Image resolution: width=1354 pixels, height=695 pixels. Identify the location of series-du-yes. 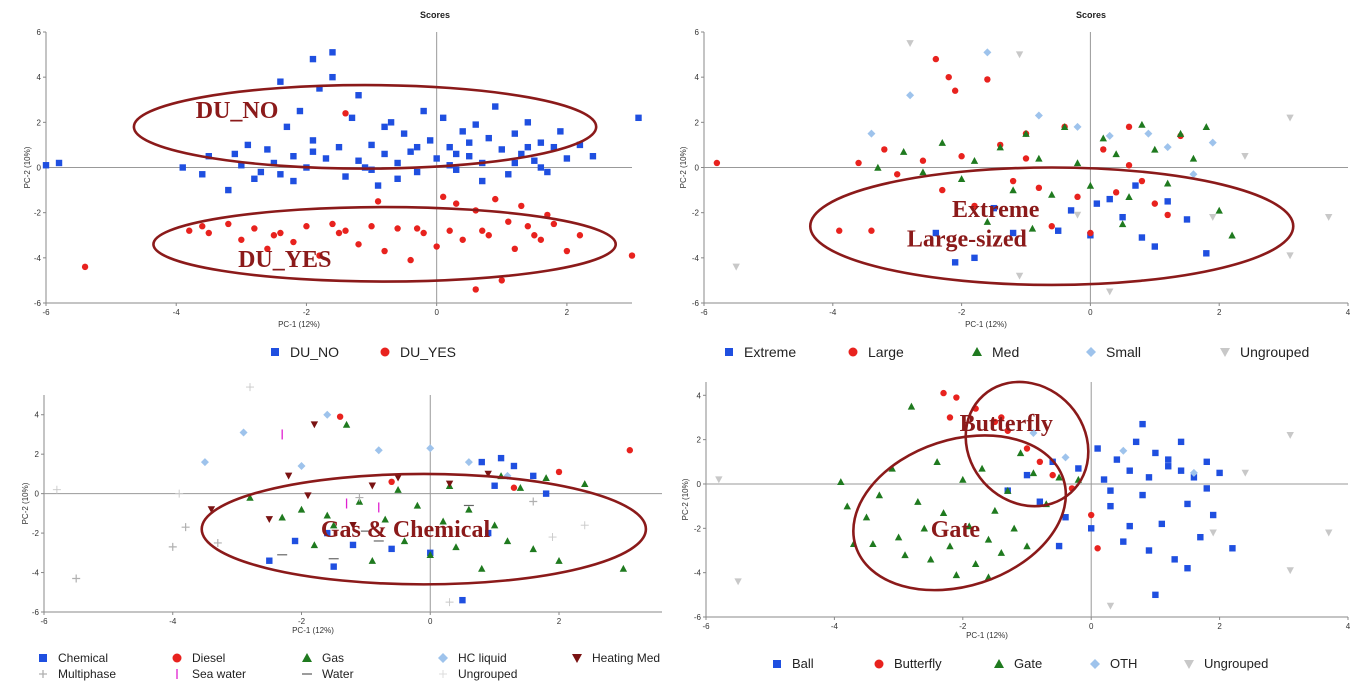
(358, 201).